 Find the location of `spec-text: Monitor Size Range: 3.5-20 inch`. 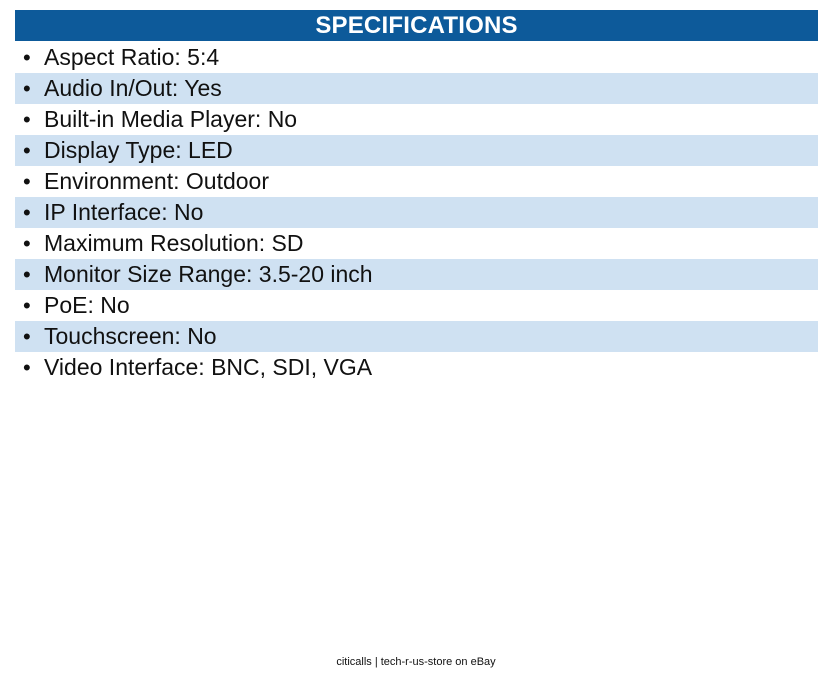

spec-text: Monitor Size Range: 3.5-20 inch is located at coordinates (208, 274).